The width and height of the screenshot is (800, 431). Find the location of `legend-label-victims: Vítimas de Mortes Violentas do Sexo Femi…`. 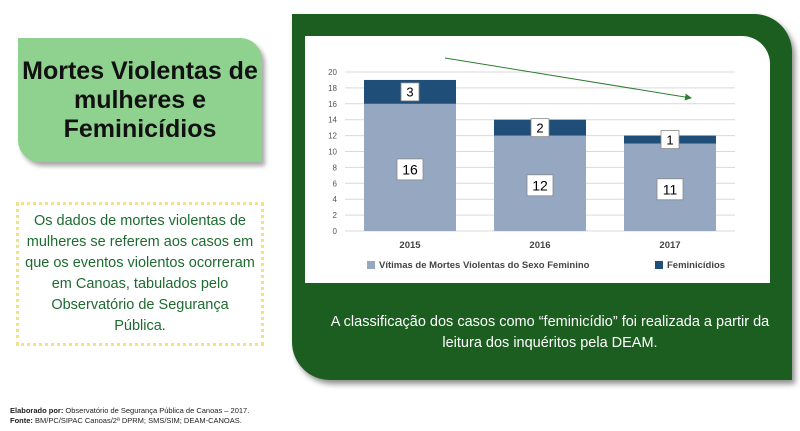

legend-label-victims: Vítimas de Mortes Violentas do Sexo Femi… is located at coordinates (484, 265).